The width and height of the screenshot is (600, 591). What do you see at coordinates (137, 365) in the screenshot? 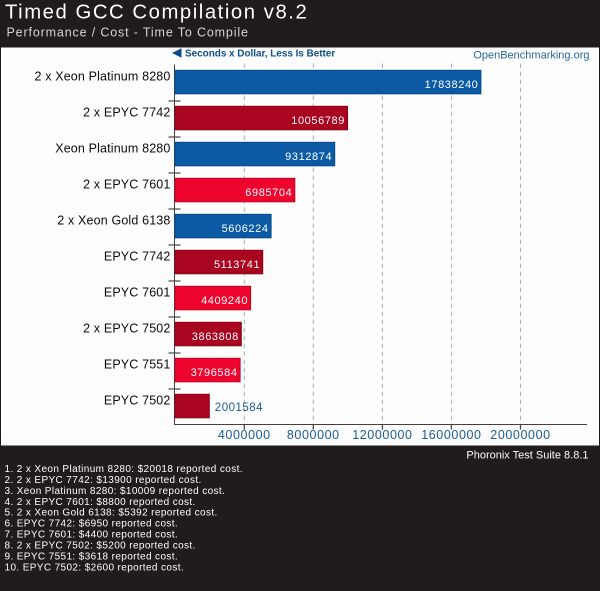
I see `svg-text: EPYC 7551` at bounding box center [137, 365].